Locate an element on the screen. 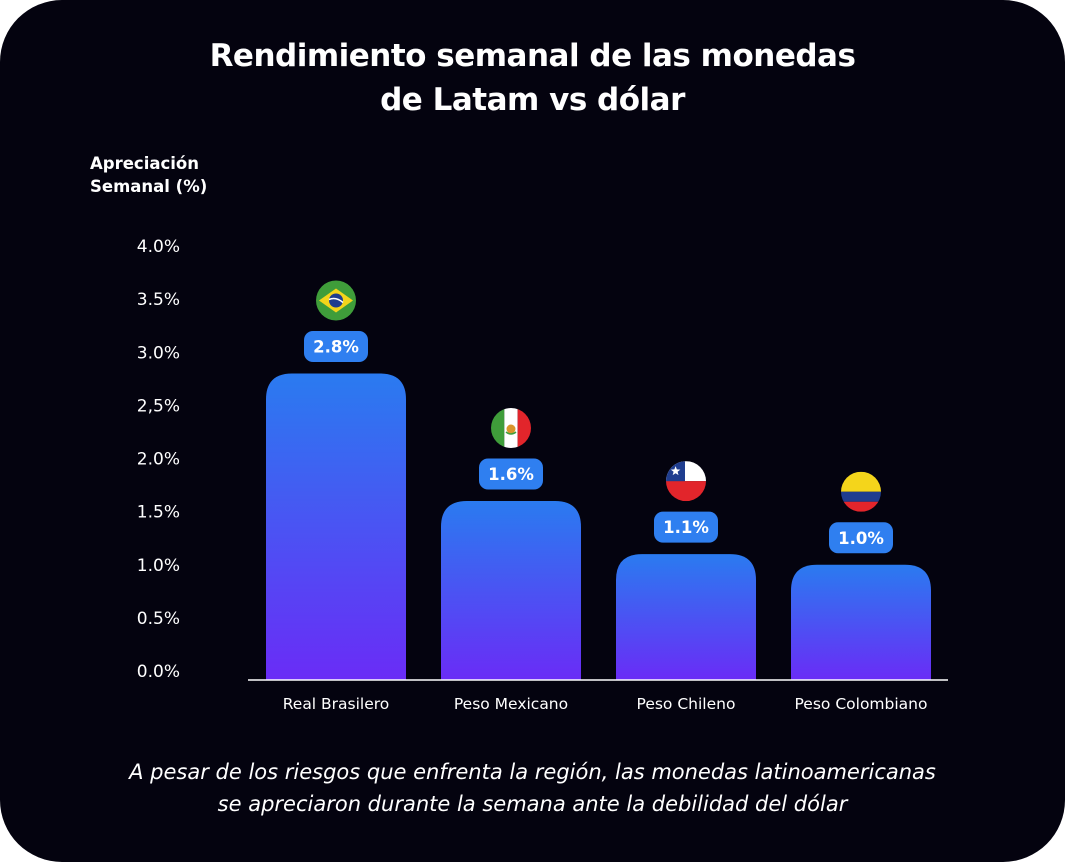  brazil-flag-icon is located at coordinates (336, 300).